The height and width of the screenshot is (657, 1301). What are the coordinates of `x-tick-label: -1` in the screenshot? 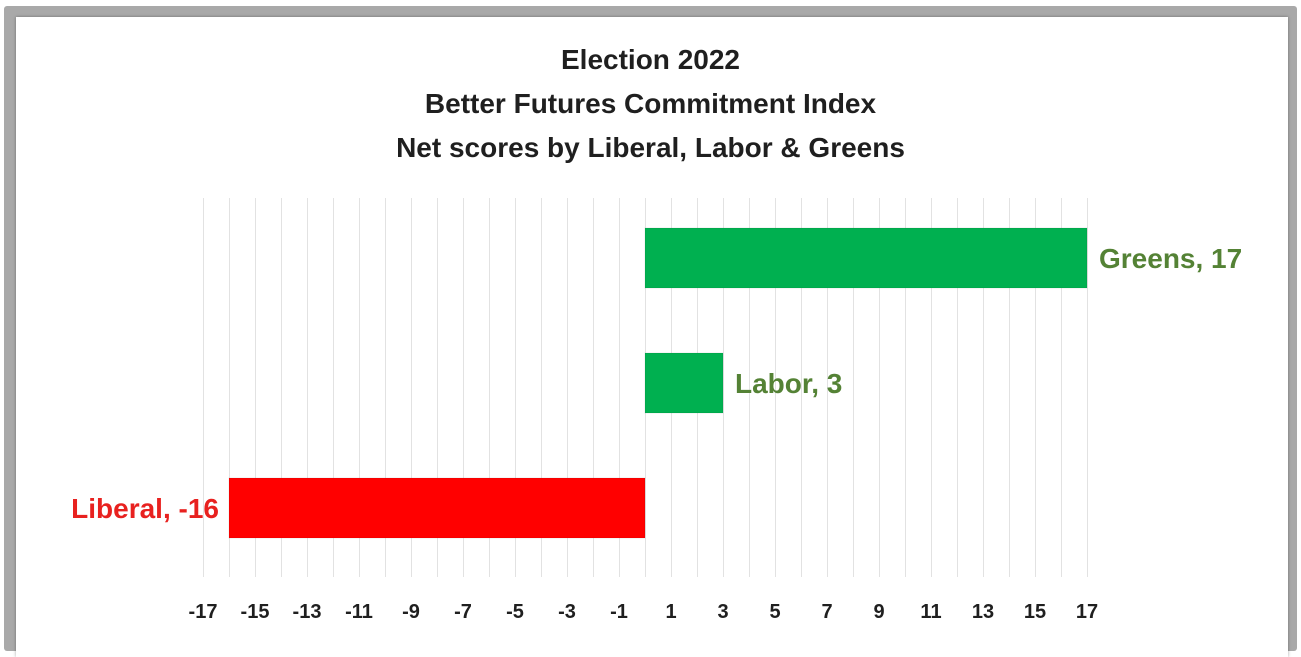 It's located at (619, 612).